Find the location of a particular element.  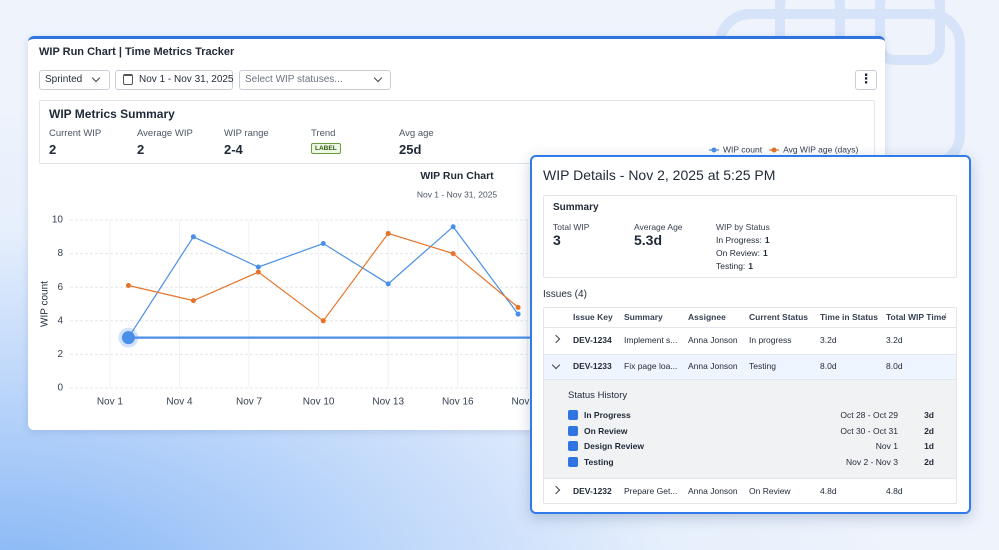

sprint-dropdown is located at coordinates (74, 80).